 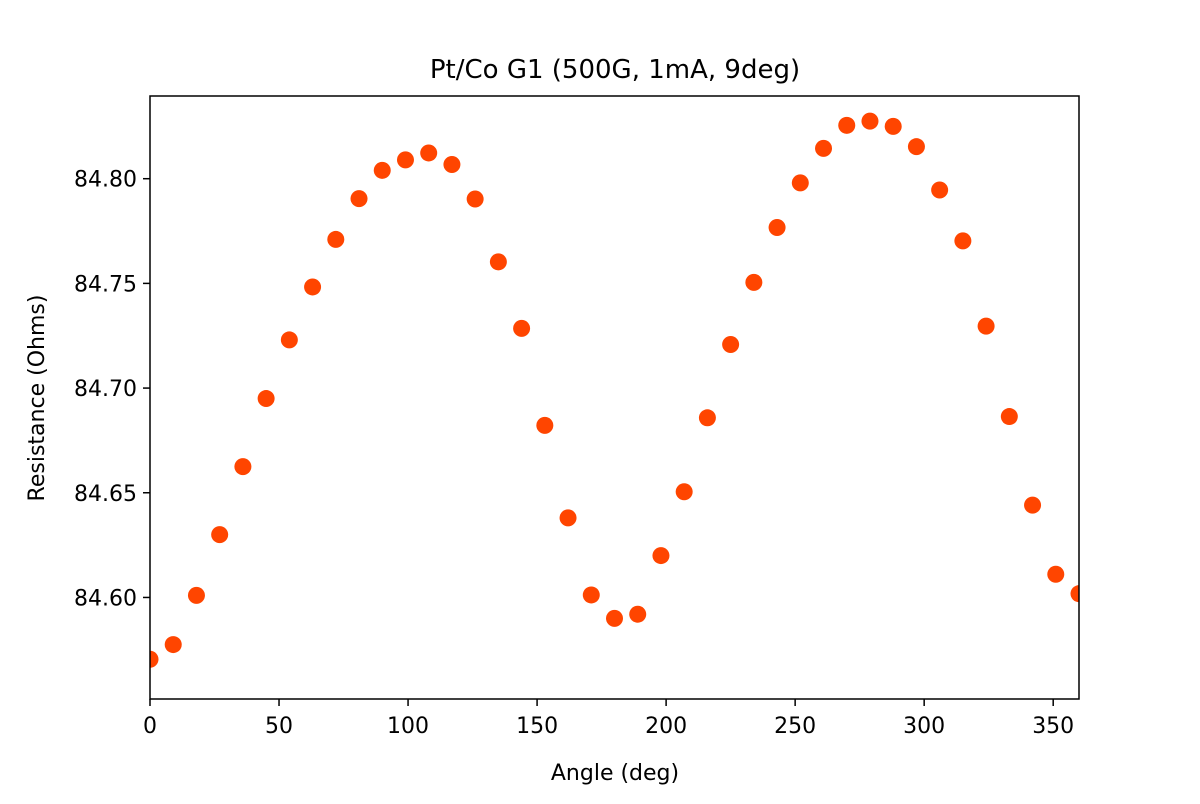 What do you see at coordinates (615, 773) in the screenshot?
I see `x-axis-label: Angle (deg)` at bounding box center [615, 773].